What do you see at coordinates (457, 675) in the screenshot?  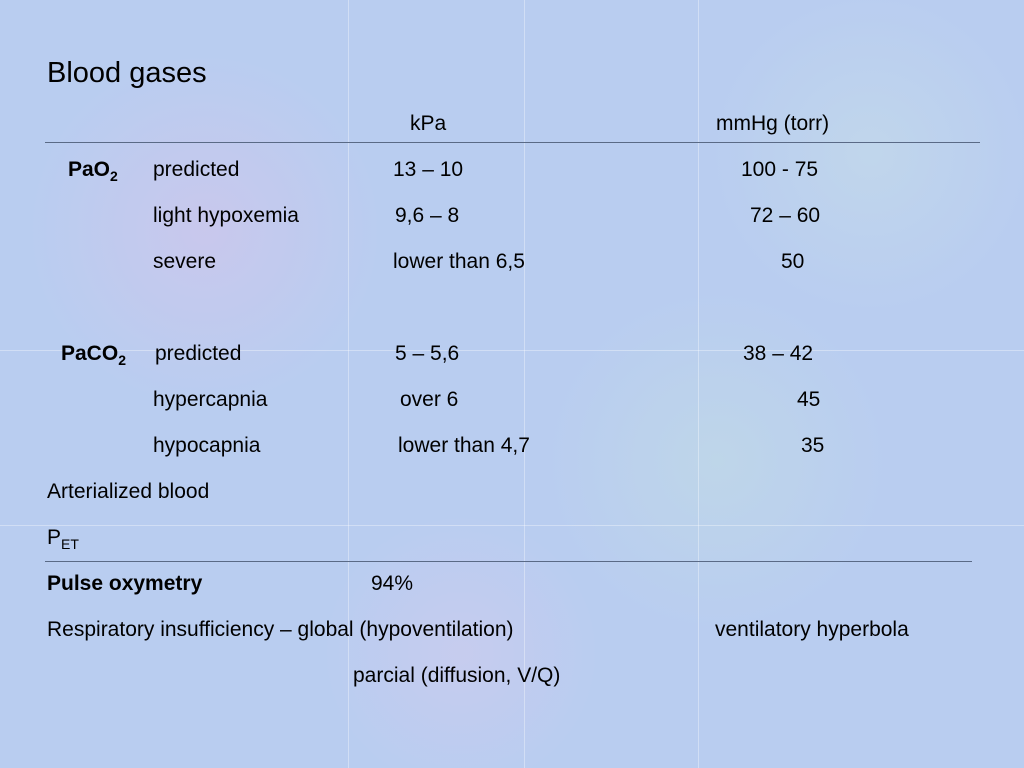 I see `insufficiency-second: parcial (diffusion, V/Q)` at bounding box center [457, 675].